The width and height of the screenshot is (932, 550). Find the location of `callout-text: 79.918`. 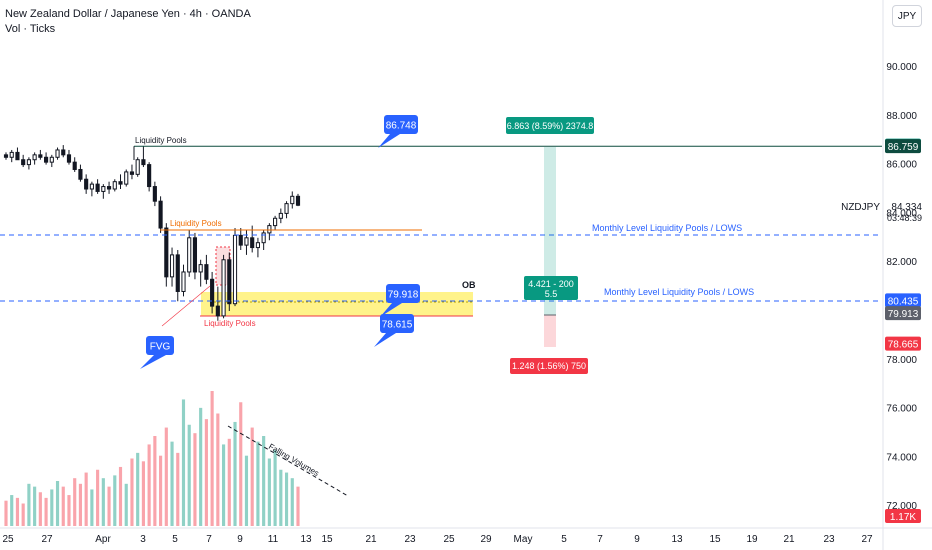

callout-text: 79.918 is located at coordinates (403, 295).